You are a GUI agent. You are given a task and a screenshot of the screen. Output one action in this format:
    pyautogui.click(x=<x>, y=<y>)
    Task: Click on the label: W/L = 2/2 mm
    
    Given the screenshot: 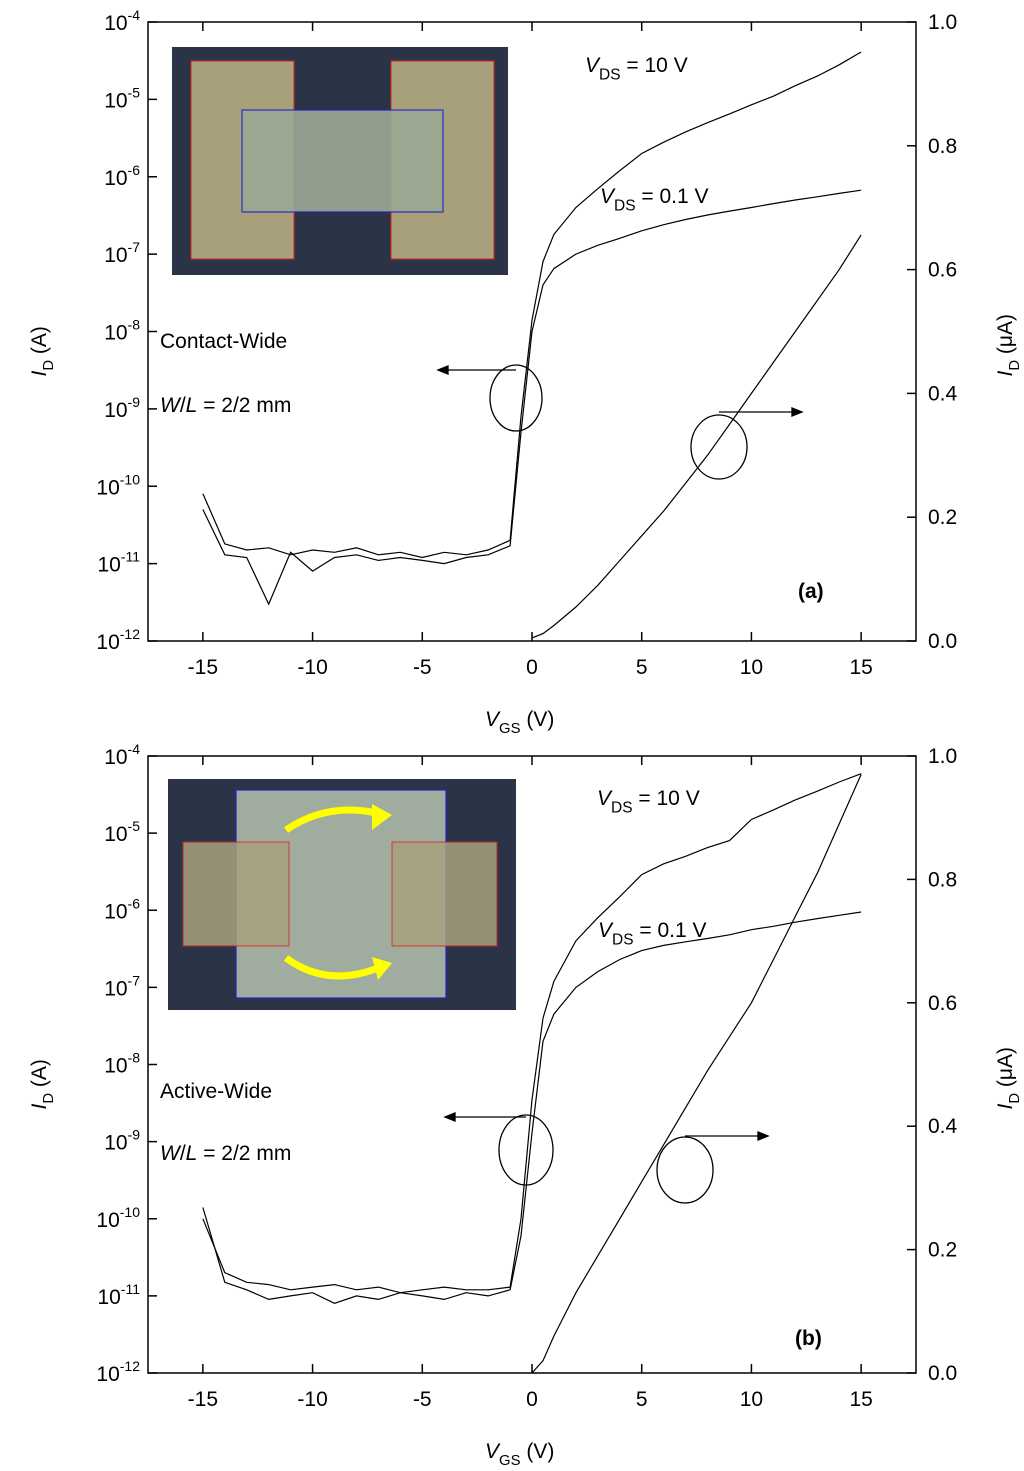 What is the action you would take?
    pyautogui.click(x=225, y=1153)
    